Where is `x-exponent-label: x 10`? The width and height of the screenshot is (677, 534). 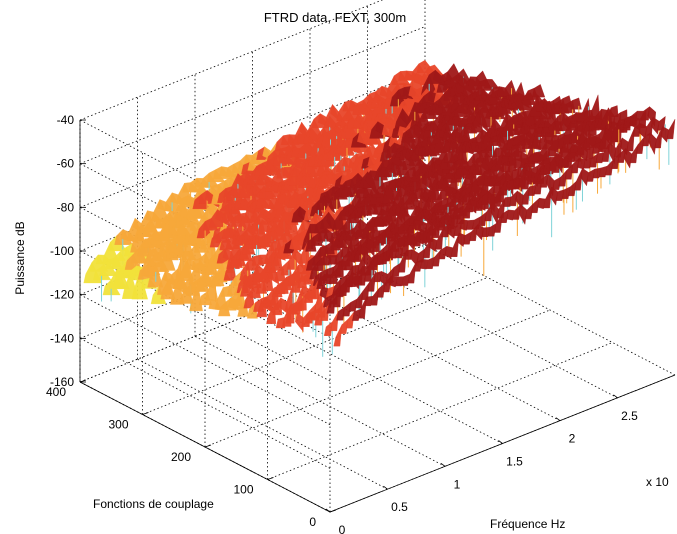 x-exponent-label: x 10 is located at coordinates (657, 482).